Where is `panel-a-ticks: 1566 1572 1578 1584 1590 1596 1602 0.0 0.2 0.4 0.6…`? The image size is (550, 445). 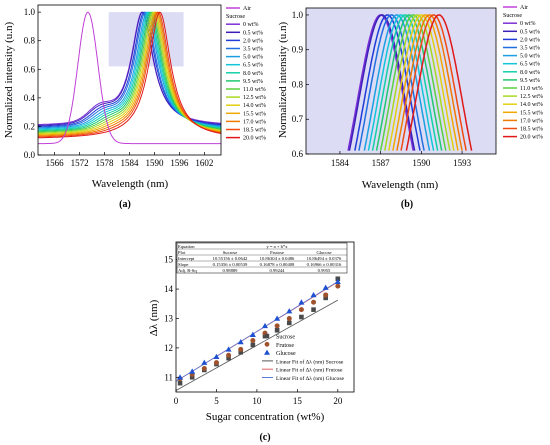 panel-a-ticks: 1566 1572 1578 1584 1590 1596 1602 0.0 0.2 0.4 0.6… is located at coordinates (119, 87).